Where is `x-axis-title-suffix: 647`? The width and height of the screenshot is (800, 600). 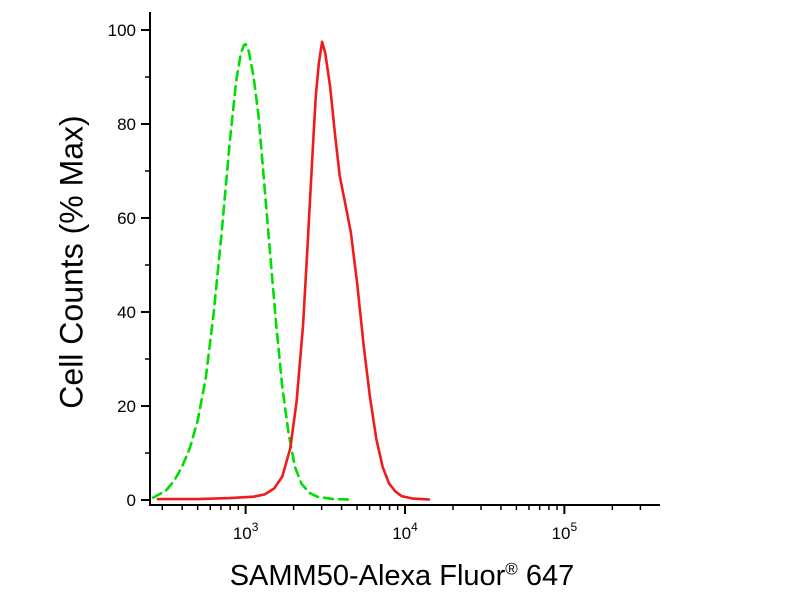
x-axis-title-suffix: 647 is located at coordinates (546, 576).